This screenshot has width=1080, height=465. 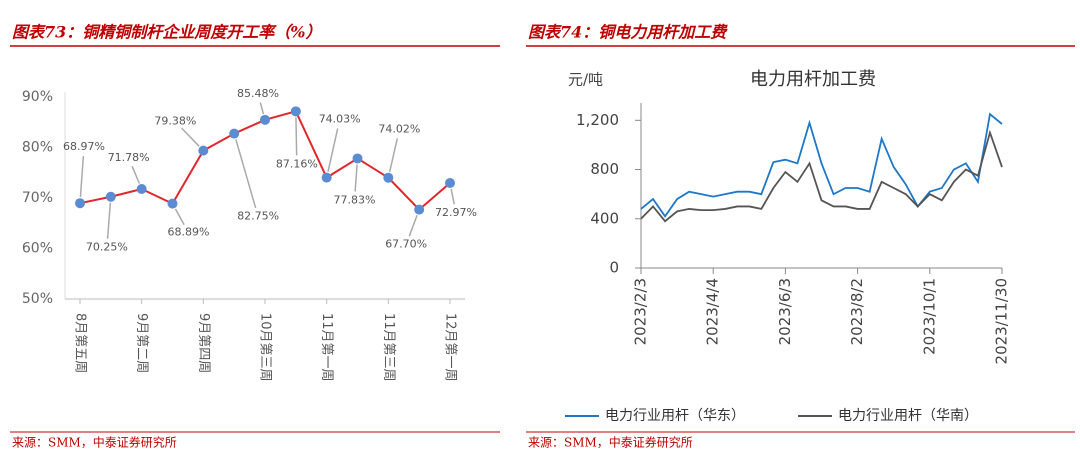 I want to click on x-tick-label: 9月第二周, so click(x=141, y=343).